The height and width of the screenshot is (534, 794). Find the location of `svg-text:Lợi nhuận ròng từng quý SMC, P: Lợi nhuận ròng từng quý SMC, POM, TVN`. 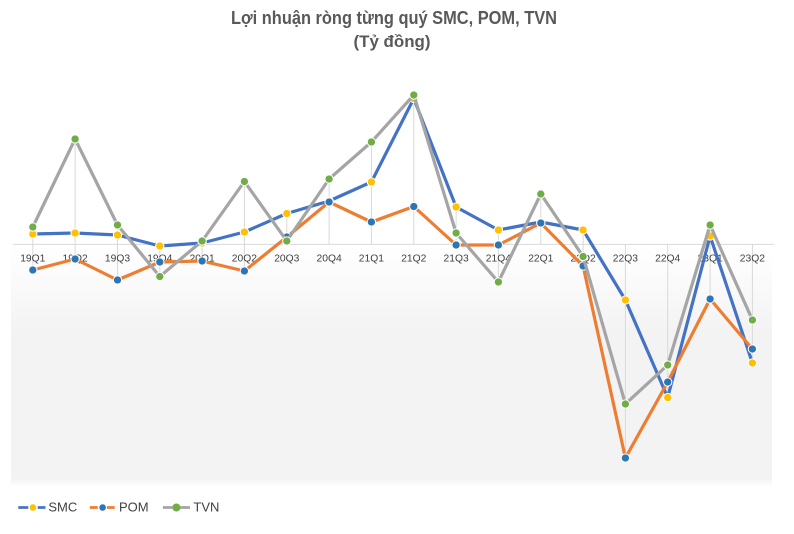

svg-text:Lợi nhuận ròng từng quý SMC, P: Lợi nhuận ròng từng quý SMC, POM, TVN is located at coordinates (394, 18).